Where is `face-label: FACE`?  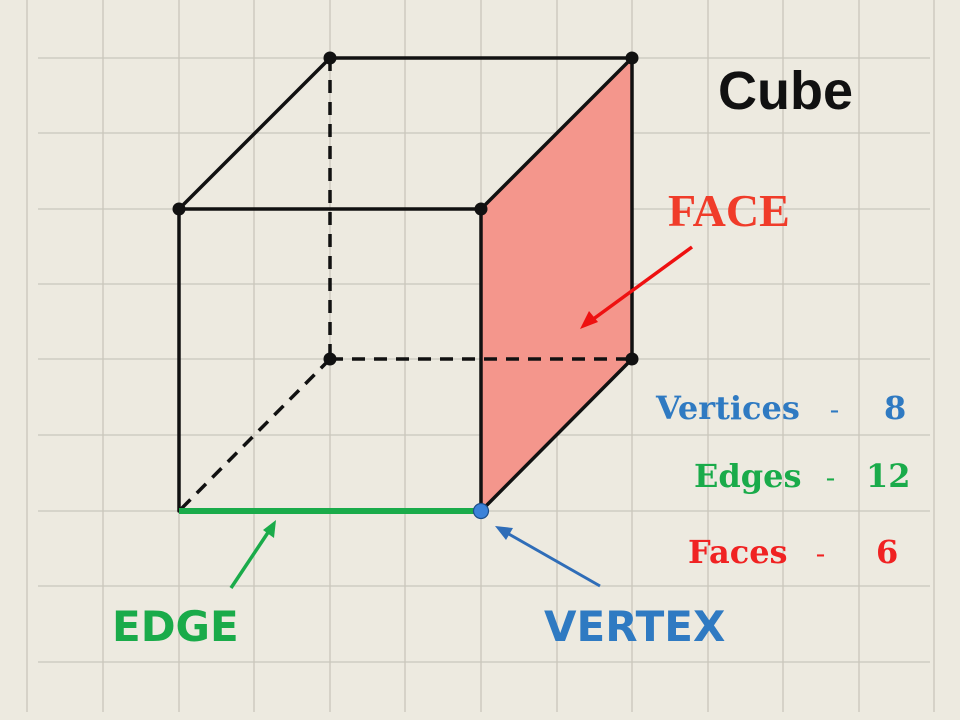 face-label: FACE is located at coordinates (729, 210).